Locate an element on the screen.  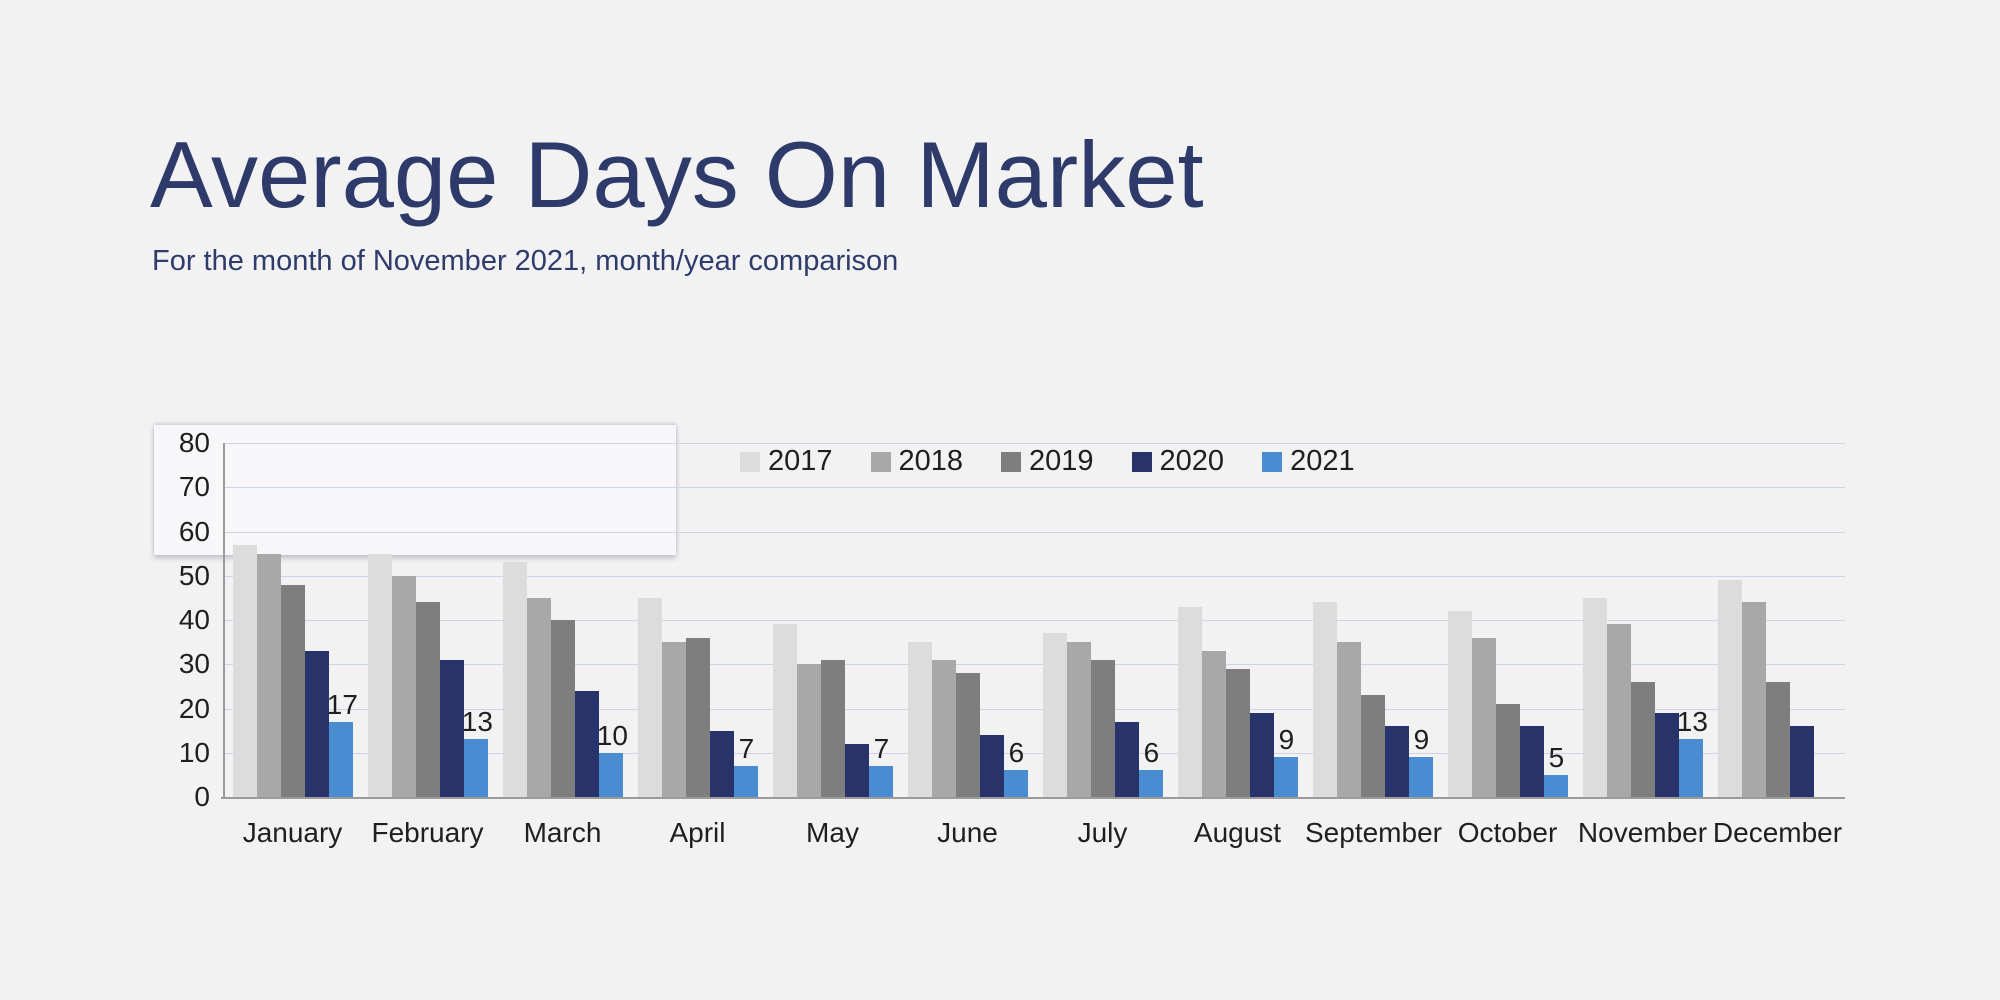
bar-2020-september is located at coordinates (1396, 761).